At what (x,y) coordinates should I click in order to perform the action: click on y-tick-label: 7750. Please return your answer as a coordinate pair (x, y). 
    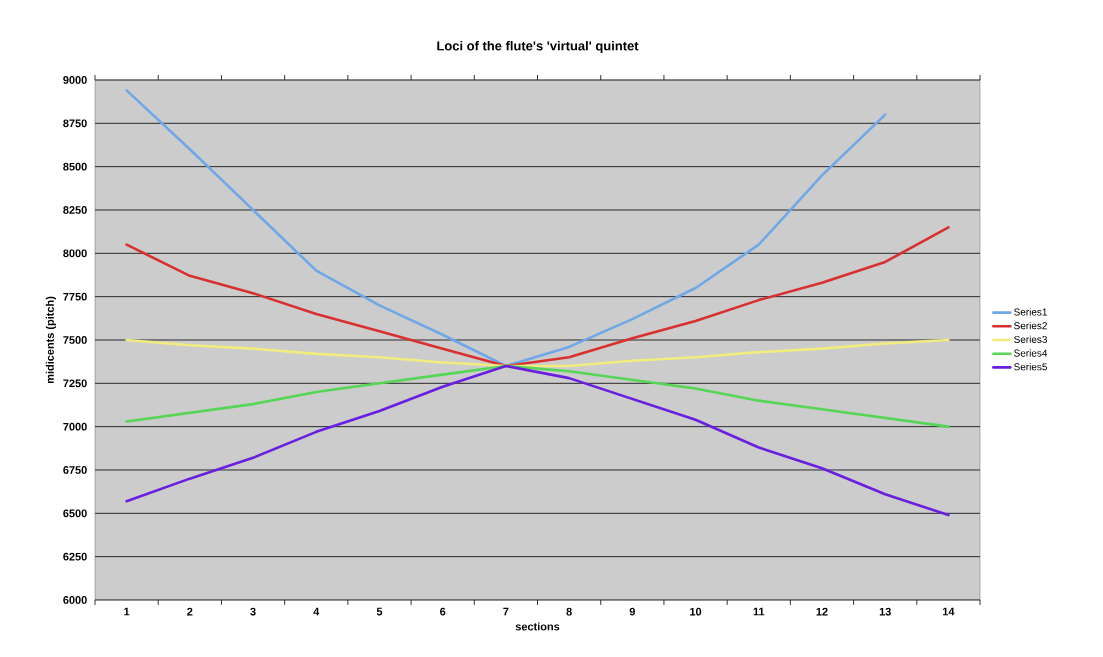
    Looking at the image, I should click on (75, 296).